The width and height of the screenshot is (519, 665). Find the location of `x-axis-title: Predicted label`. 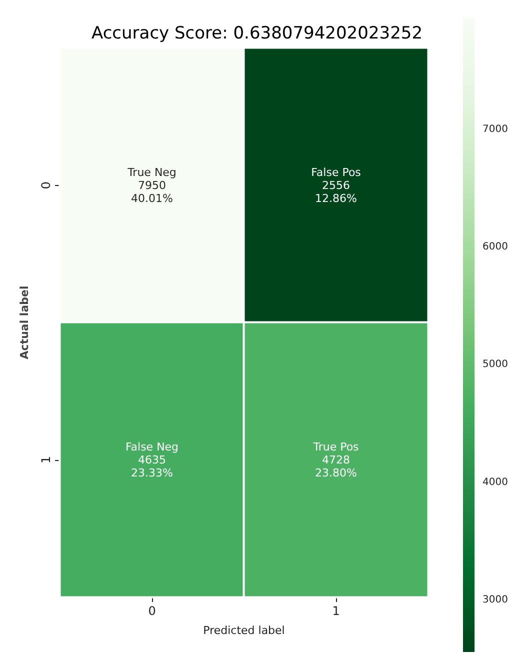

x-axis-title: Predicted label is located at coordinates (244, 630).